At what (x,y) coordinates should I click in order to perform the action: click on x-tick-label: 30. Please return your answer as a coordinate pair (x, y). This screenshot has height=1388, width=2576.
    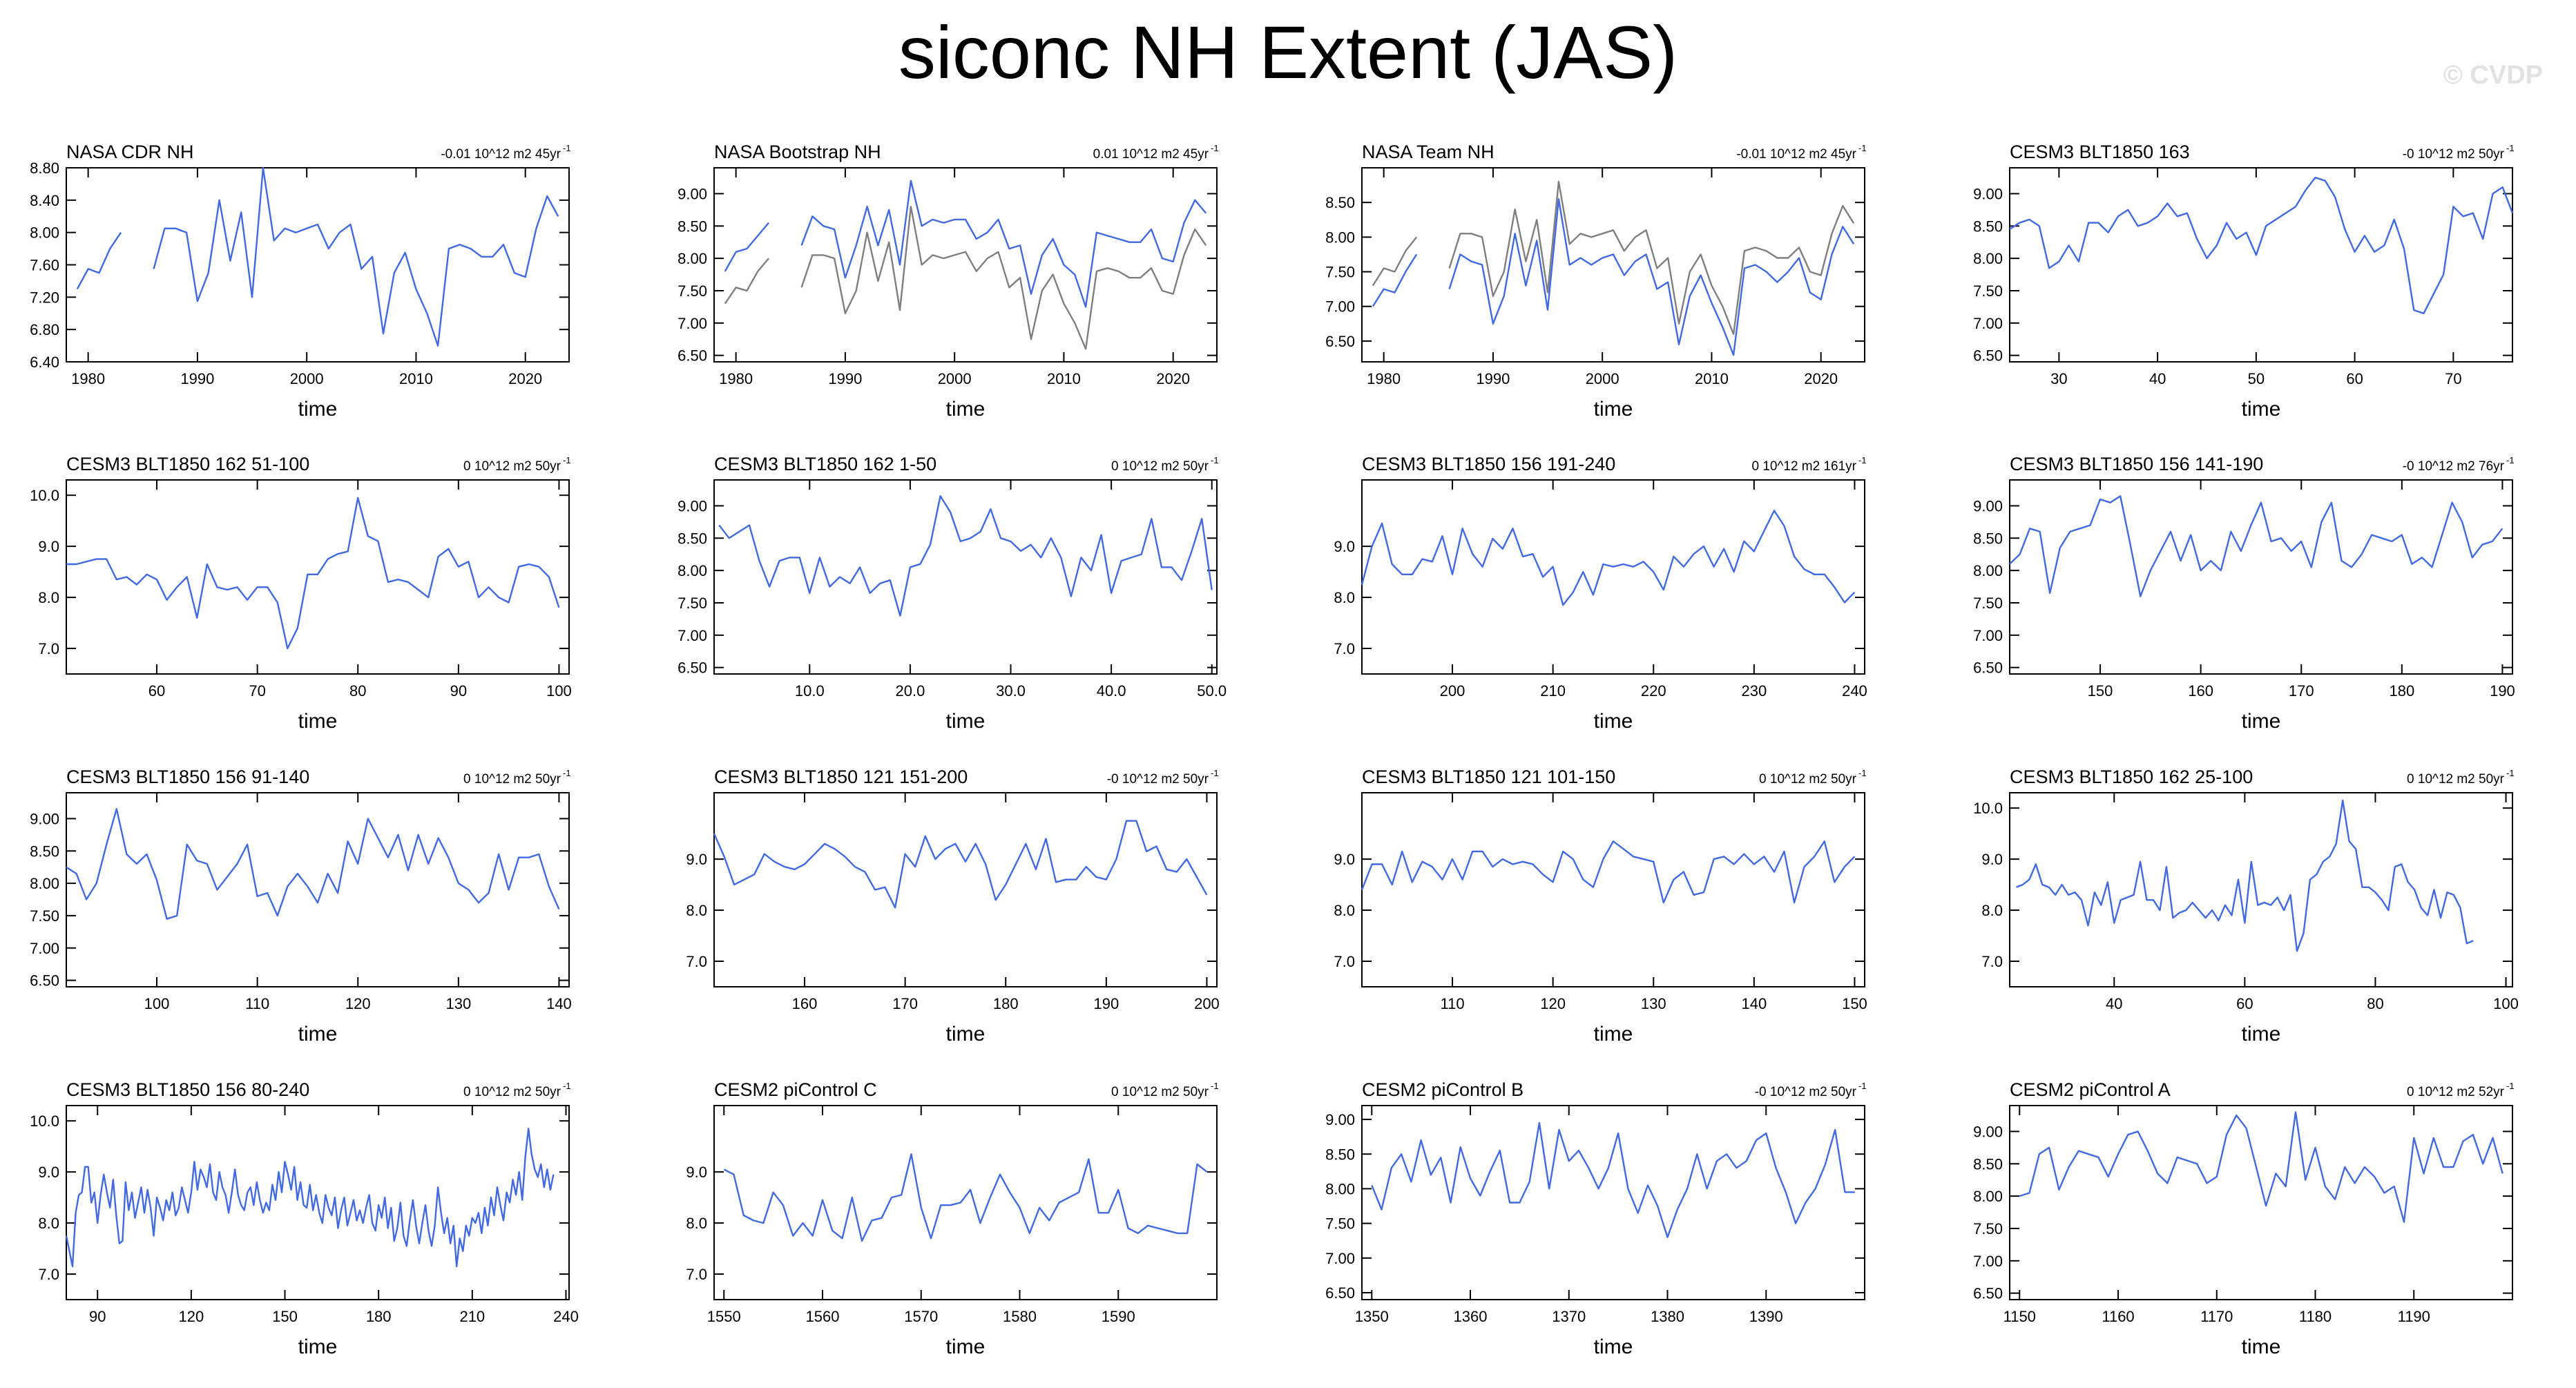
    Looking at the image, I should click on (2058, 378).